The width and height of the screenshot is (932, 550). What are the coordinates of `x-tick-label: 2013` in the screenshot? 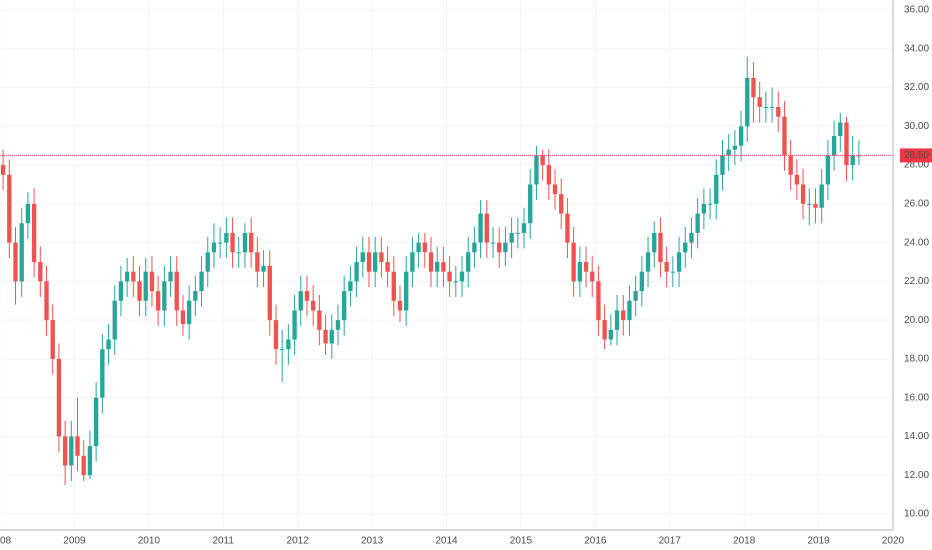 It's located at (372, 541).